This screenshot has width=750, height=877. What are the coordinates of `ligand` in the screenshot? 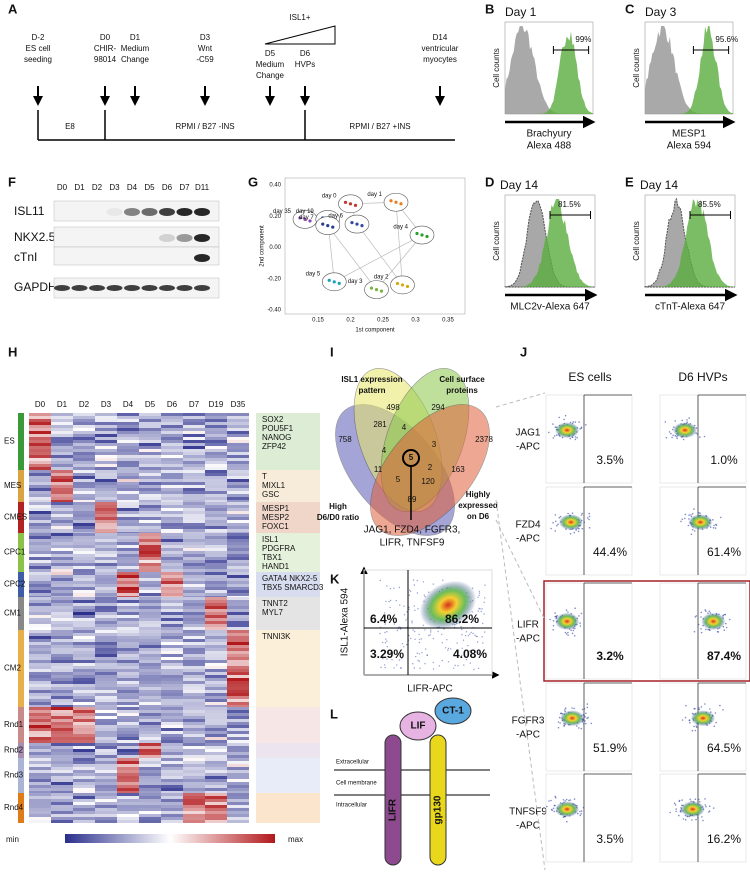 It's located at (418, 726).